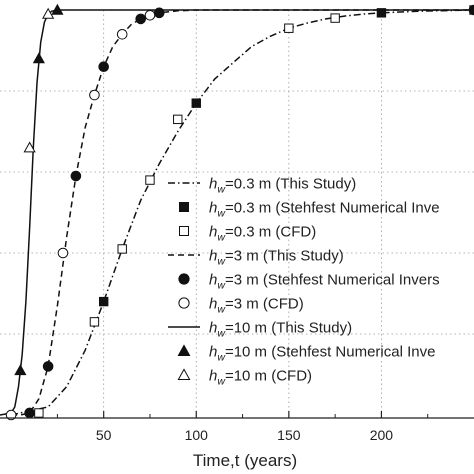 The width and height of the screenshot is (474, 474). Describe the element at coordinates (184, 374) in the screenshot. I see `legend-marker-triangle-open` at that location.